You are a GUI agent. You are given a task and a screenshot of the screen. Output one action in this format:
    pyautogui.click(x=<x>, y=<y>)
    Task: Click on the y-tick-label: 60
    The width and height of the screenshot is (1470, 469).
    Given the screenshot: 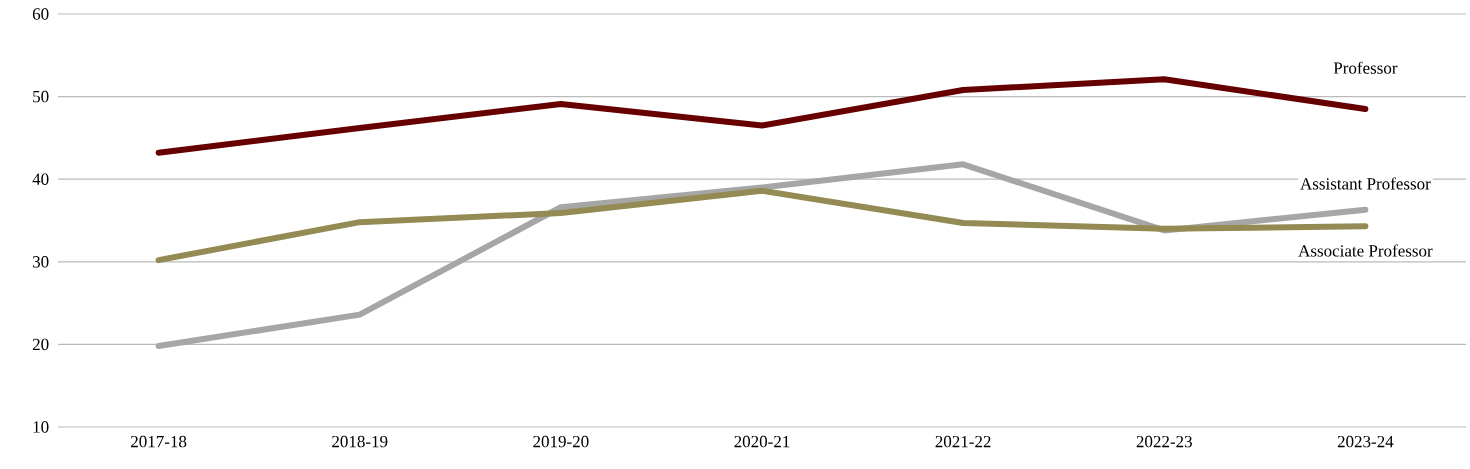 What is the action you would take?
    pyautogui.click(x=40, y=14)
    